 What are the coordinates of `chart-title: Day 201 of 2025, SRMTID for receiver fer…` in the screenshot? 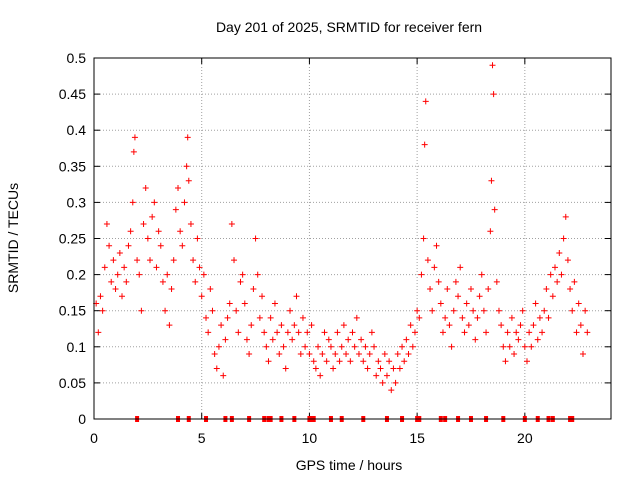 It's located at (349, 27).